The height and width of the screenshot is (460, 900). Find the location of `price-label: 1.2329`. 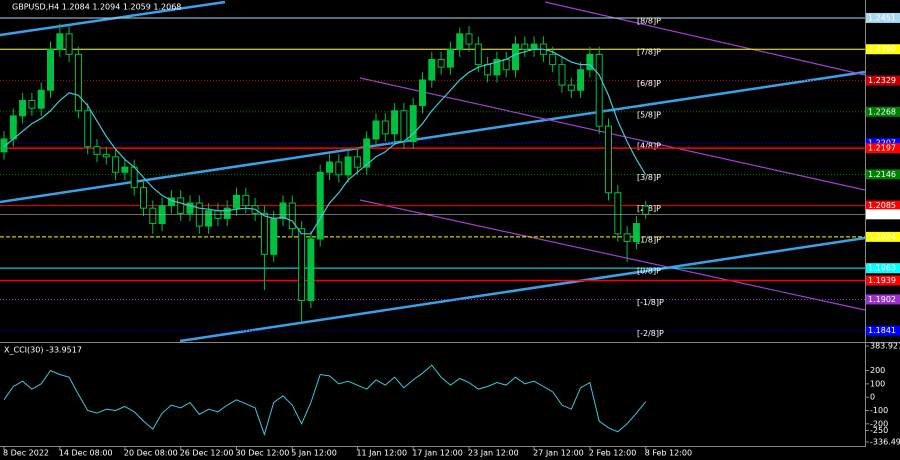

price-label: 1.2329 is located at coordinates (882, 80).